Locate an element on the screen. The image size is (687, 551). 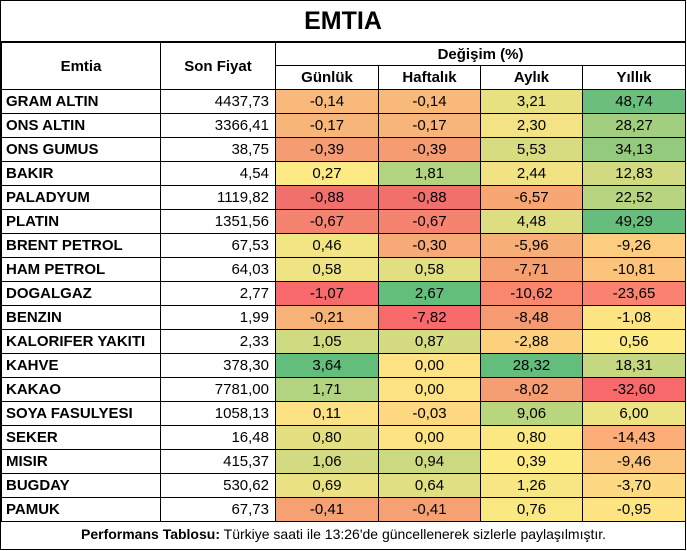
weekly-change-cell: -0,14 is located at coordinates (429, 101).